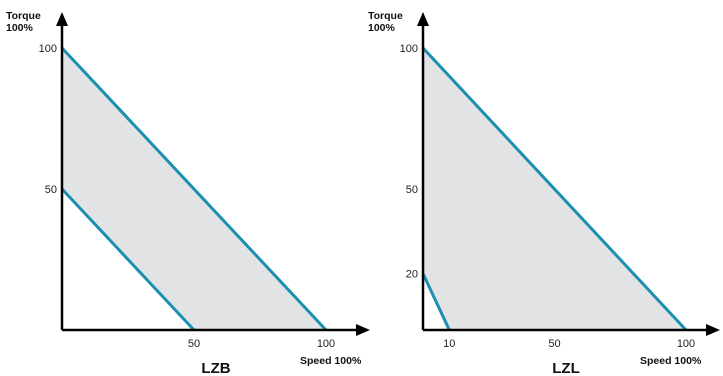  What do you see at coordinates (566, 368) in the screenshot?
I see `chart-title: LZL` at bounding box center [566, 368].